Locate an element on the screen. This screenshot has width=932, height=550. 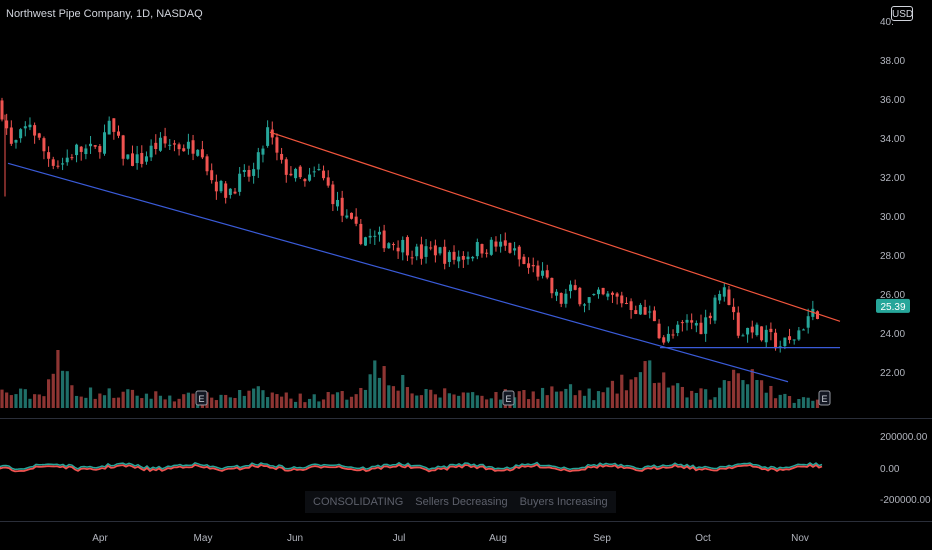
price-tick-label: 36.00 is located at coordinates (892, 100).